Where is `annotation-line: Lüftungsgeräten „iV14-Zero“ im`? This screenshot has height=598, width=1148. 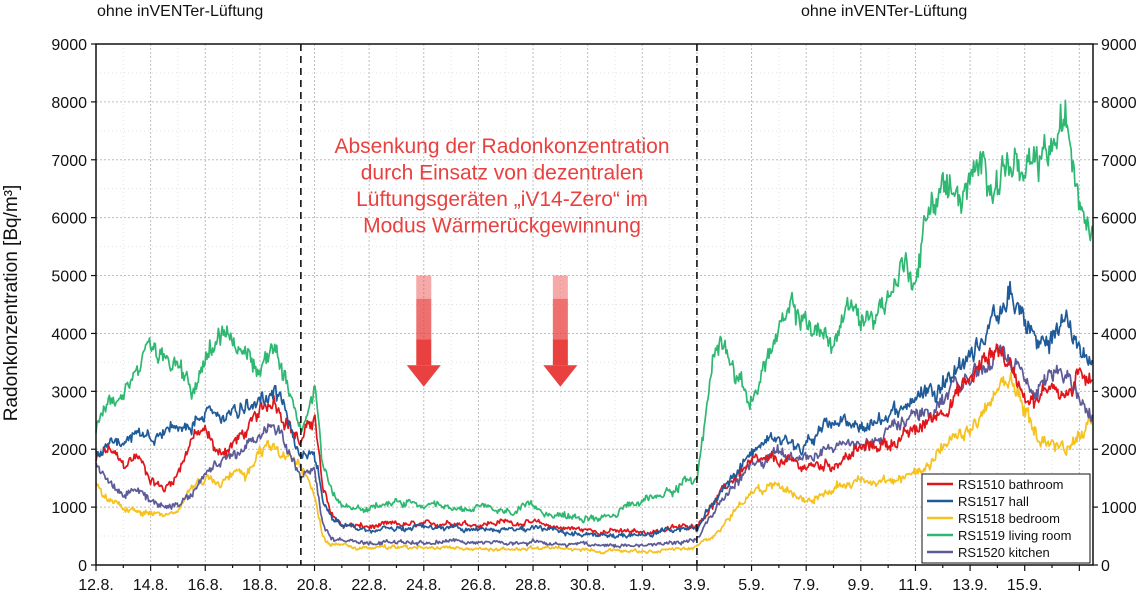 annotation-line: Lüftungsgeräten „iV14-Zero“ im is located at coordinates (502, 199).